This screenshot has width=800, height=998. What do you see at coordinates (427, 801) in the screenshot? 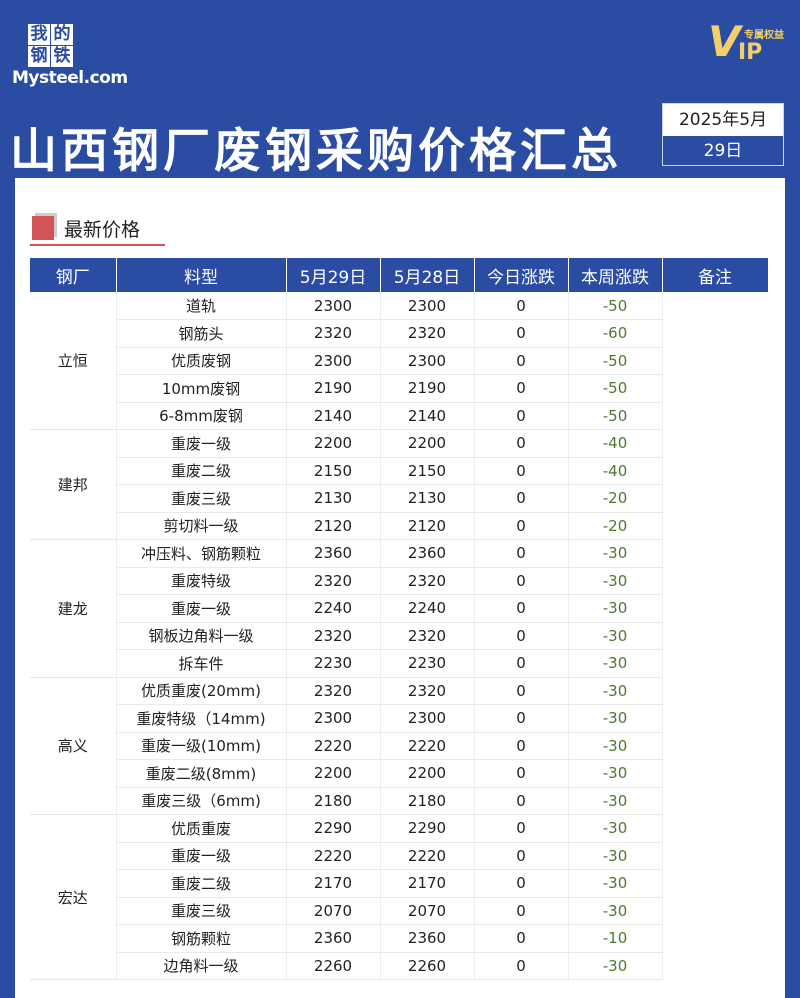
I see `price-yesterday: 2180` at bounding box center [427, 801].